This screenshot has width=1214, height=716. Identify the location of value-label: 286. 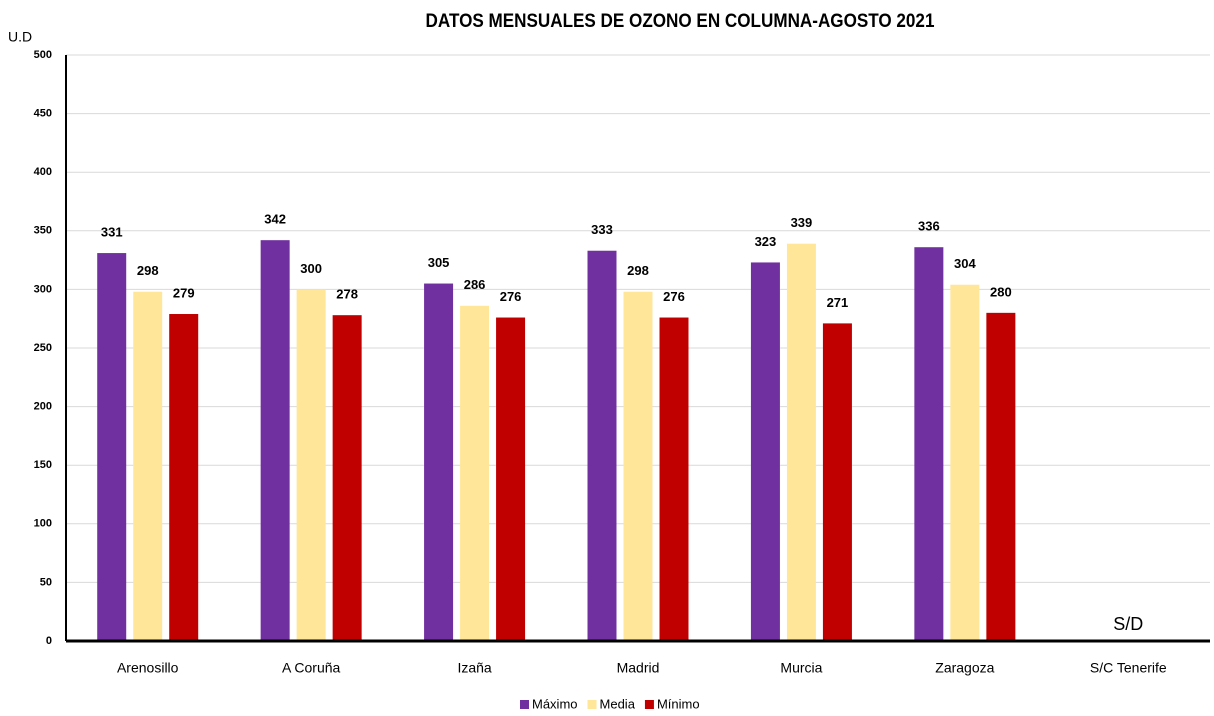
(475, 284).